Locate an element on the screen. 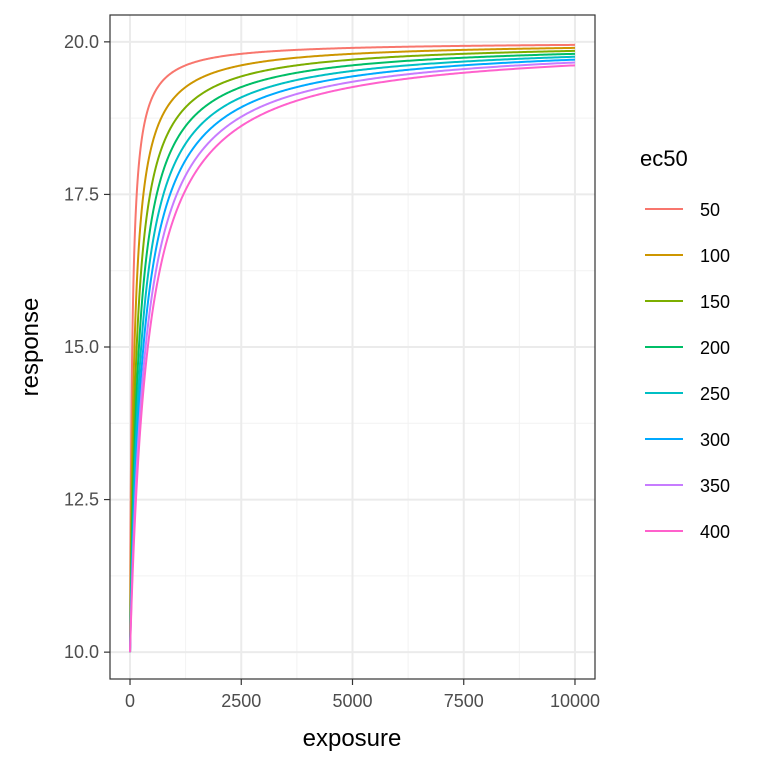  x-tick-label: 7500 is located at coordinates (464, 701).